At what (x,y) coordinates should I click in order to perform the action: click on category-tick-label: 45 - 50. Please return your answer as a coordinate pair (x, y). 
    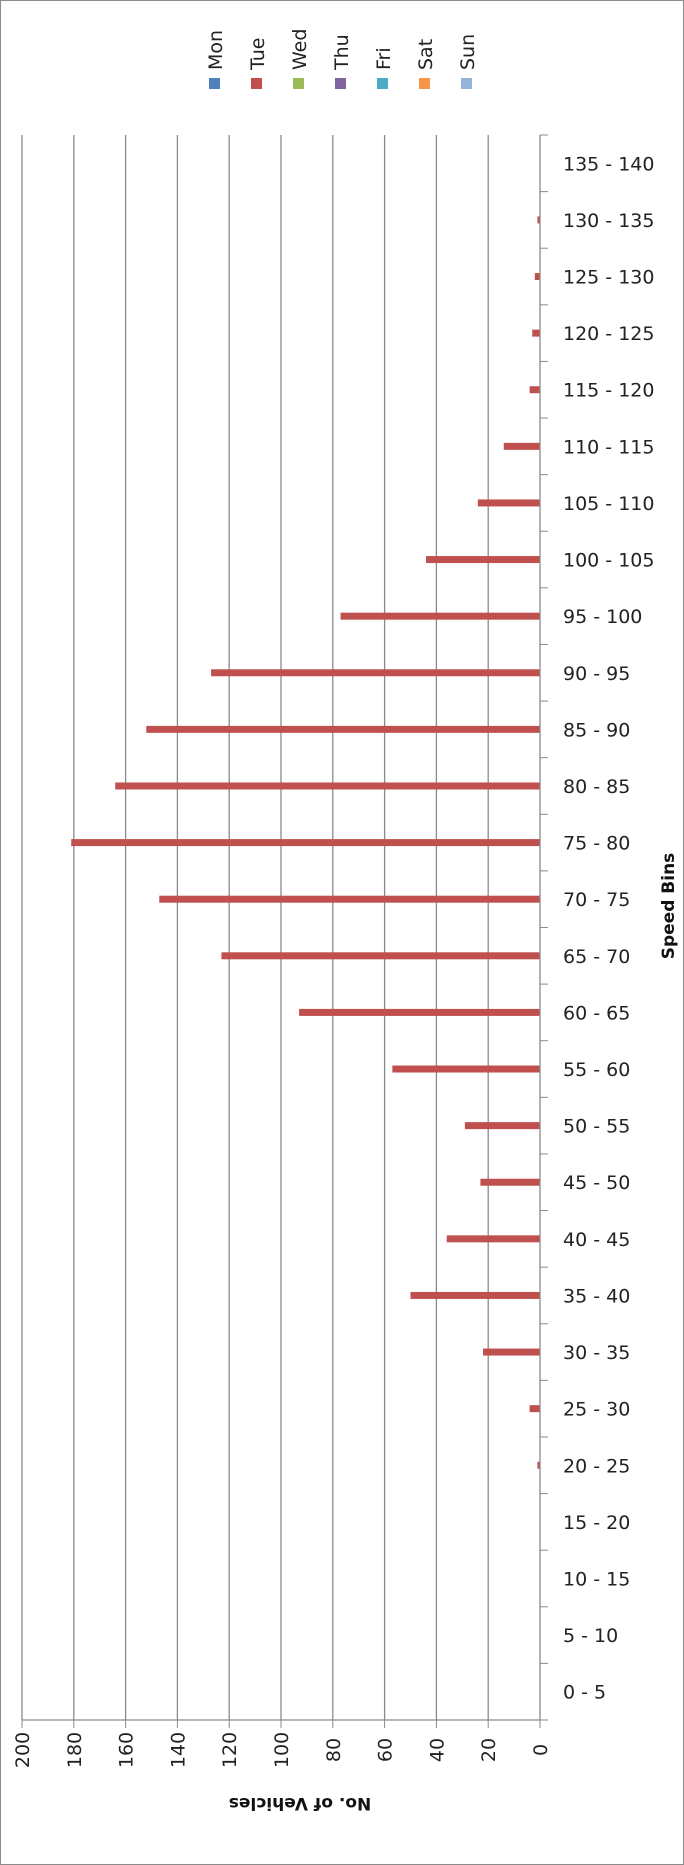
    Looking at the image, I should click on (596, 1183).